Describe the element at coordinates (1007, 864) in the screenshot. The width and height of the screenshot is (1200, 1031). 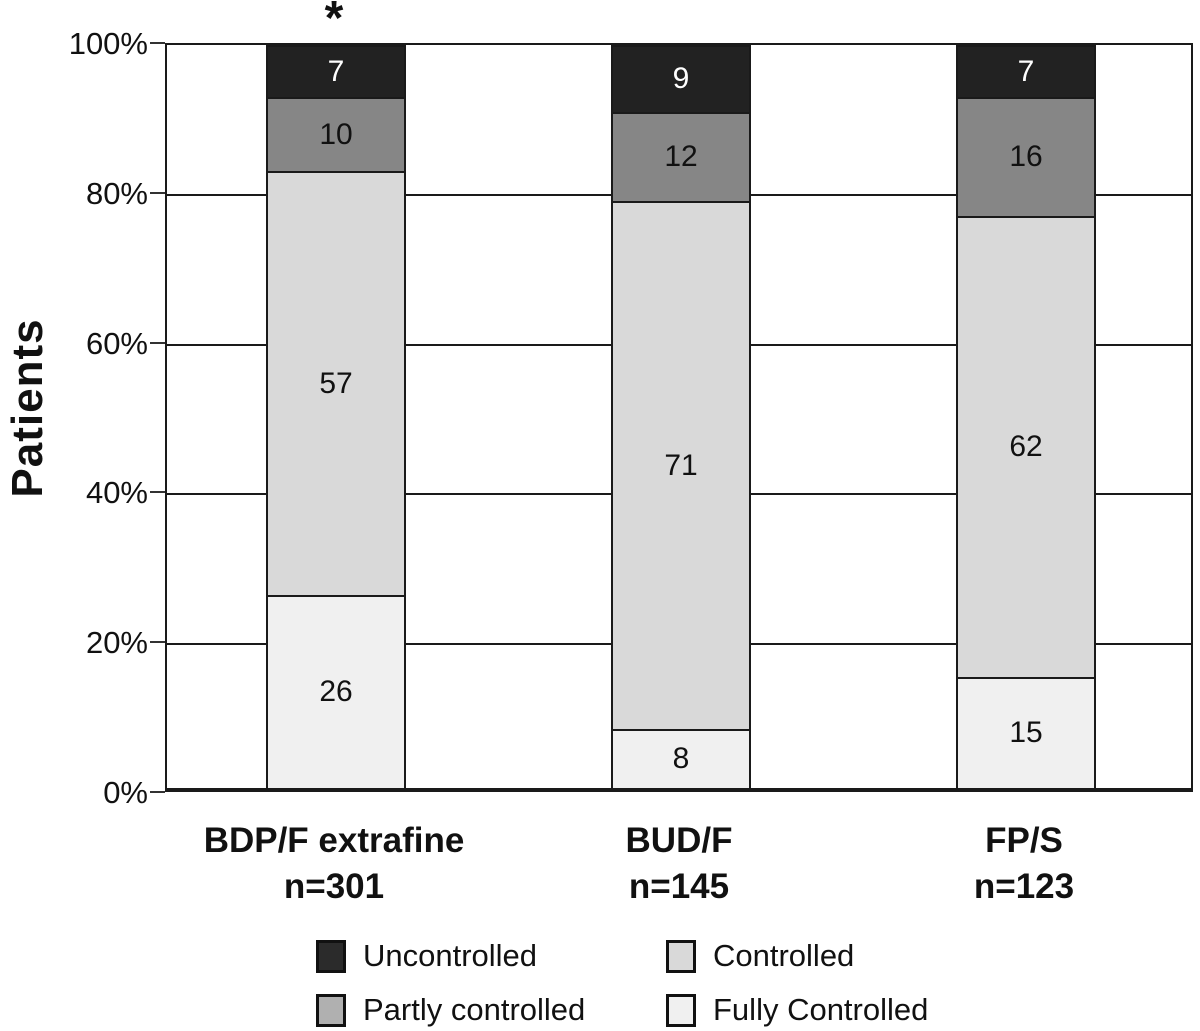
I see `category-label: FP/S n=123` at that location.